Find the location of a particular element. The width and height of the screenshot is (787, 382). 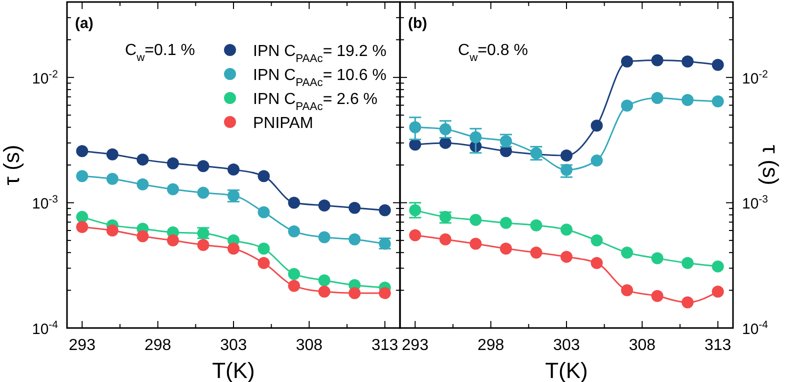

legend-label: IPN C$_{PAAc}$= 2.6 % is located at coordinates (315, 102).